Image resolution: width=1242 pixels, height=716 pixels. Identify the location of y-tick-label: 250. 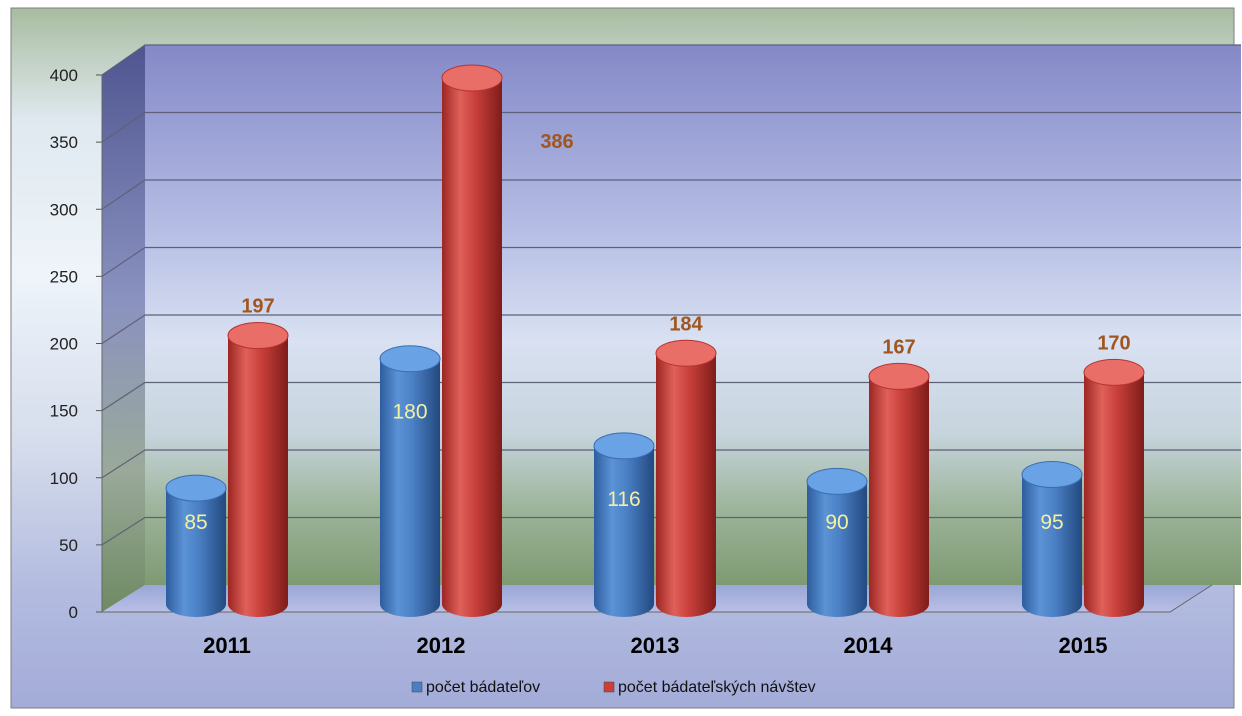
(64, 276).